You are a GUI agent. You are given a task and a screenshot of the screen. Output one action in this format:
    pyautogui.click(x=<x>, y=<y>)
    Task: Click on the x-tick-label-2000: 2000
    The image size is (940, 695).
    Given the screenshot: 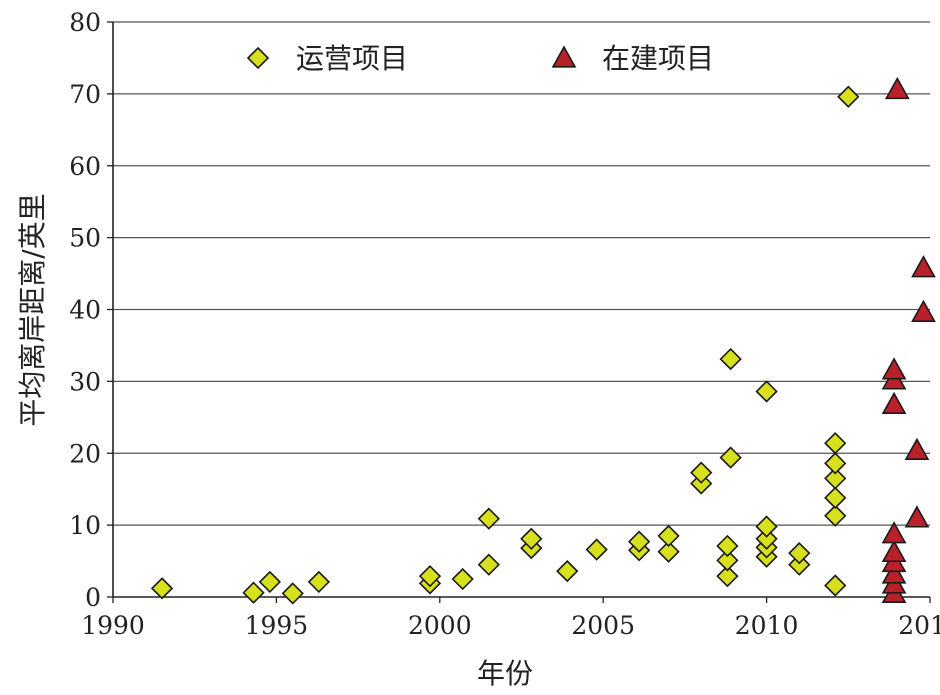 What is the action you would take?
    pyautogui.click(x=440, y=625)
    